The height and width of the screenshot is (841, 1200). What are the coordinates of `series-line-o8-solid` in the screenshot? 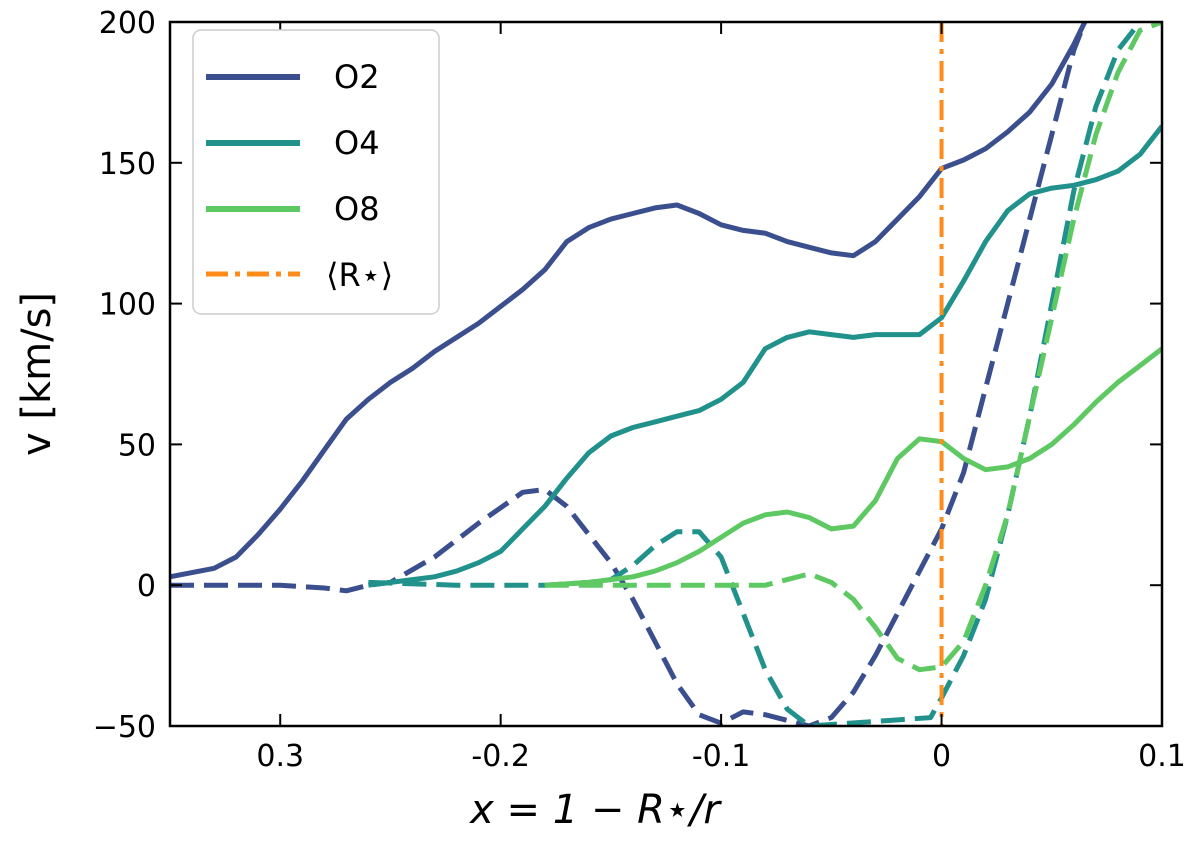 It's located at (853, 467).